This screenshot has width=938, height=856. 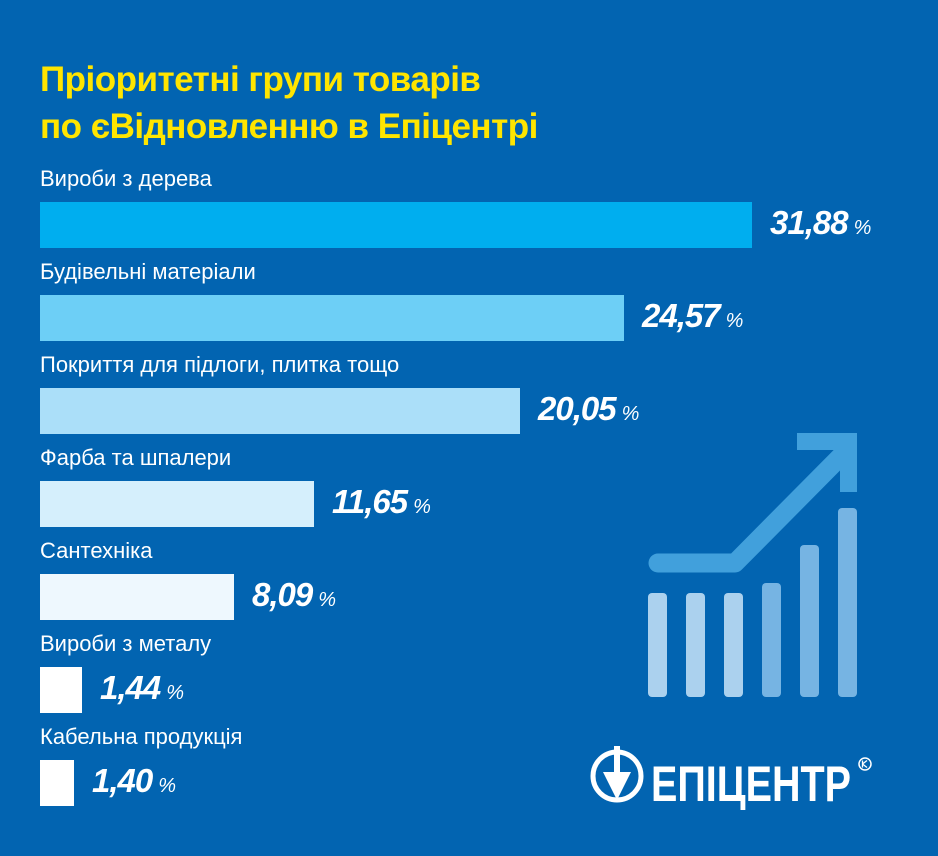 What do you see at coordinates (126, 643) in the screenshot?
I see `category-label: Вироби з металу` at bounding box center [126, 643].